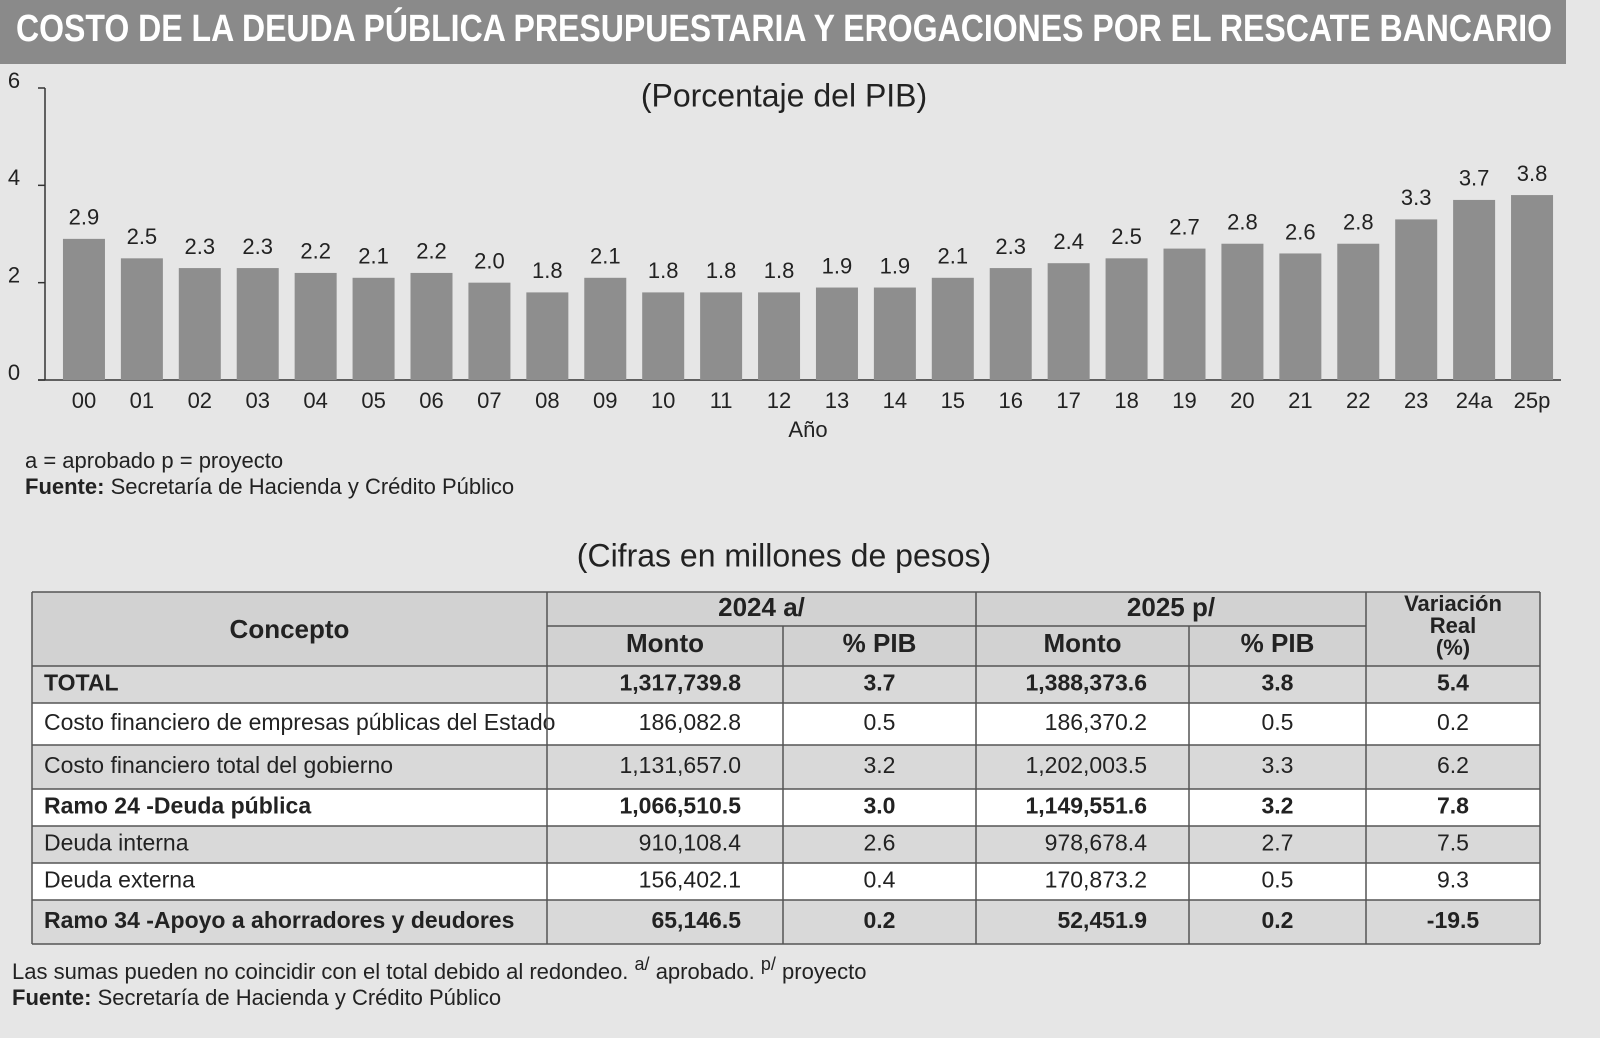 The height and width of the screenshot is (1038, 1600). What do you see at coordinates (663, 400) in the screenshot?
I see `x-tick-label: 10` at bounding box center [663, 400].